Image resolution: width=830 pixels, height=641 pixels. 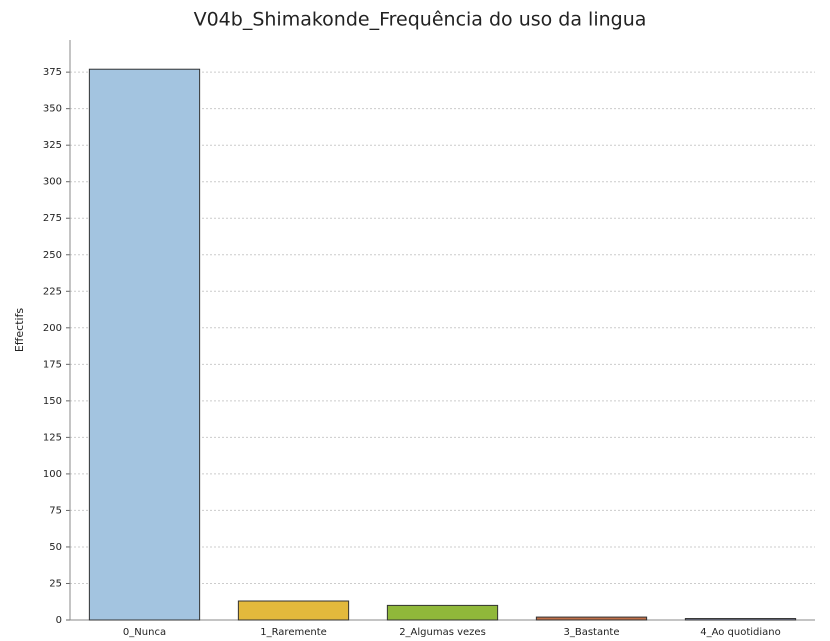 I want to click on y-tick-label: 175, so click(x=52, y=364).